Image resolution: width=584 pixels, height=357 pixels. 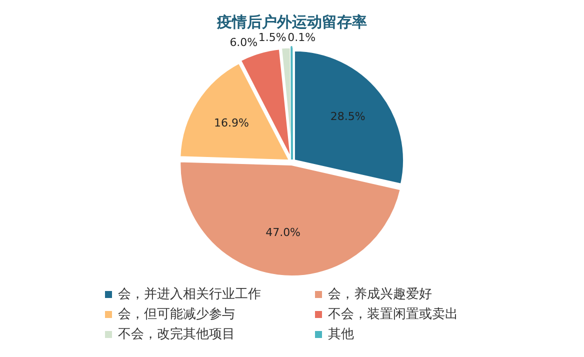 I want to click on data-label: 0.1%, so click(x=302, y=37).